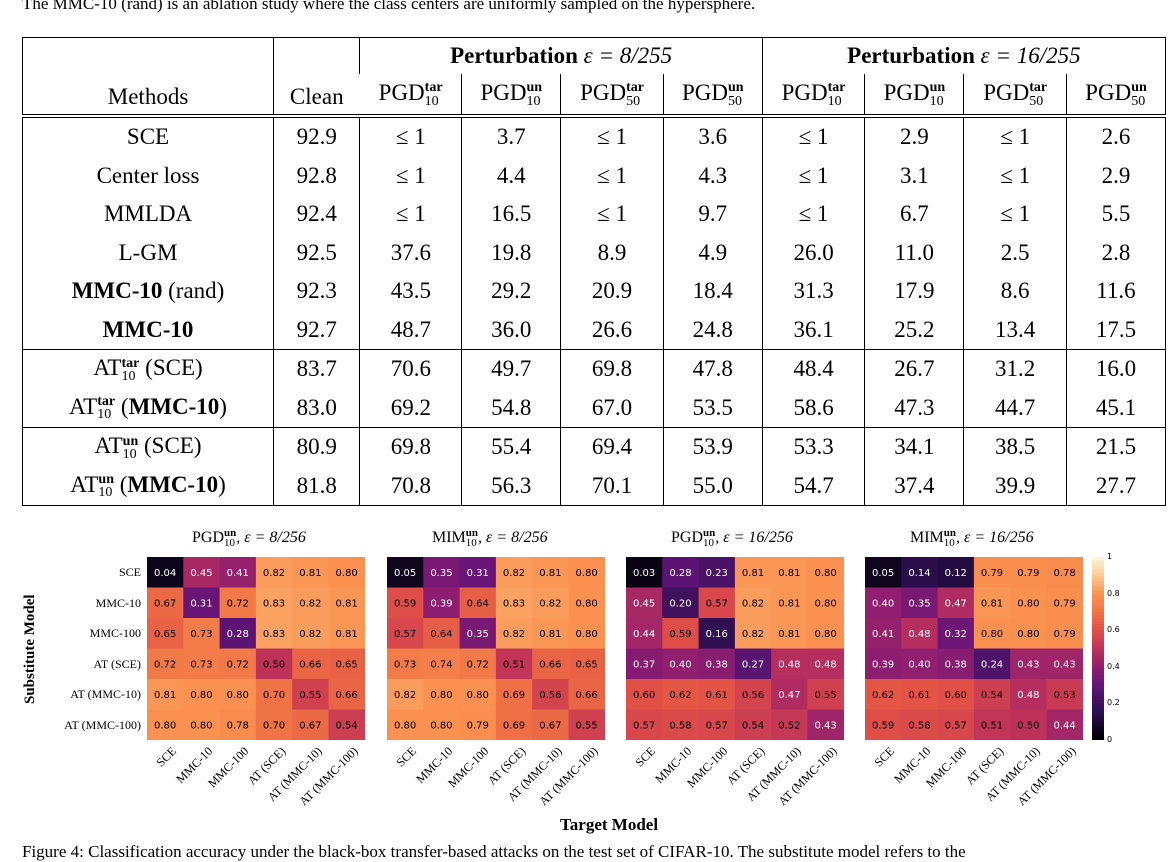 The width and height of the screenshot is (1171, 862). I want to click on value-cell: 20.9, so click(612, 291).